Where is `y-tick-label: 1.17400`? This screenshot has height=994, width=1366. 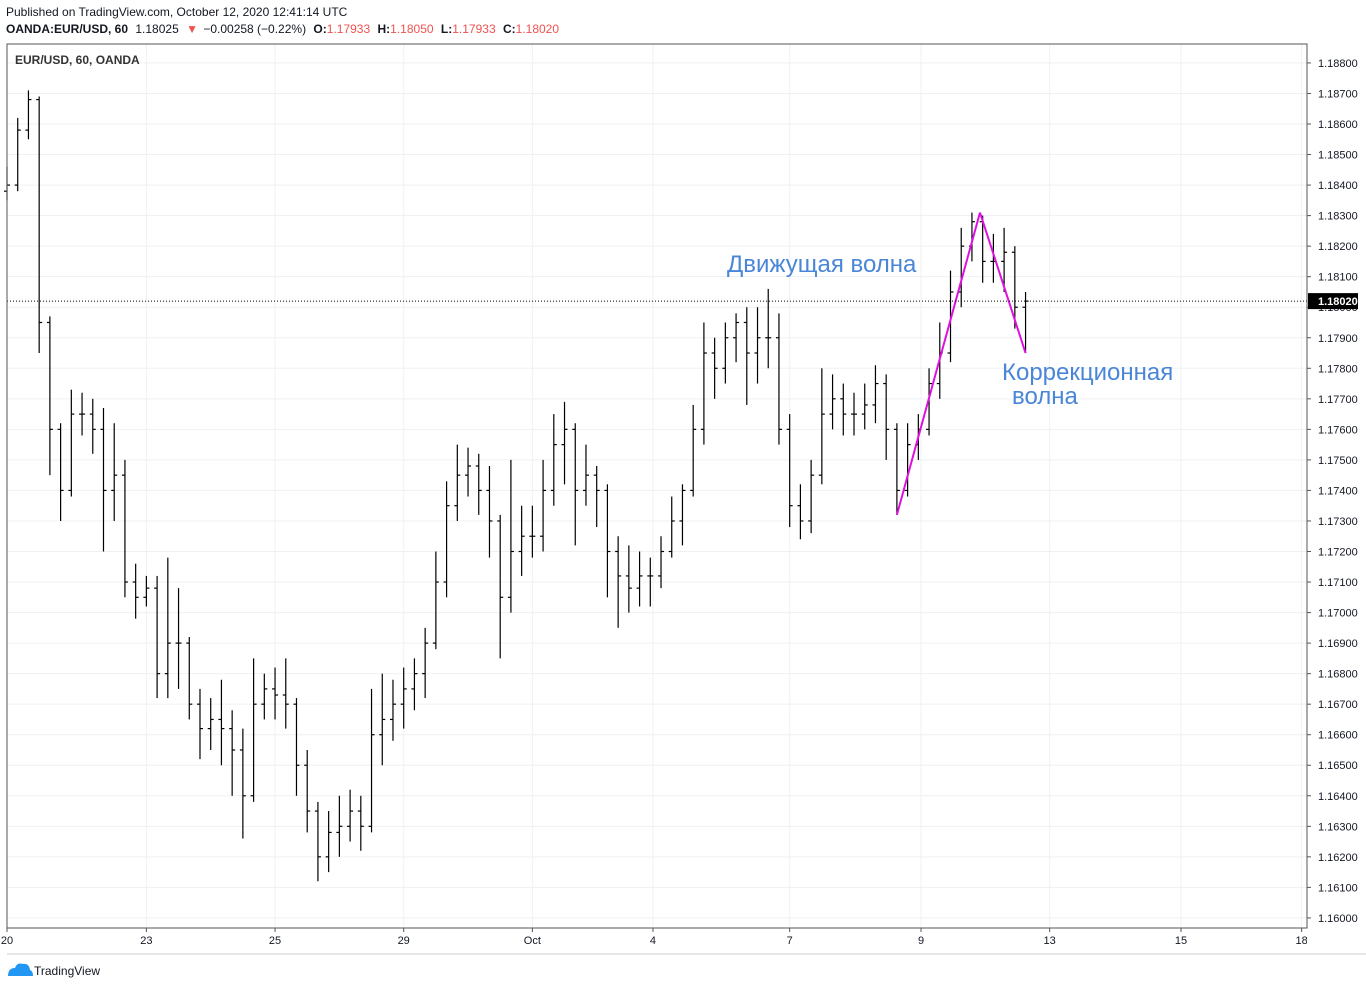
y-tick-label: 1.17400 is located at coordinates (1338, 491).